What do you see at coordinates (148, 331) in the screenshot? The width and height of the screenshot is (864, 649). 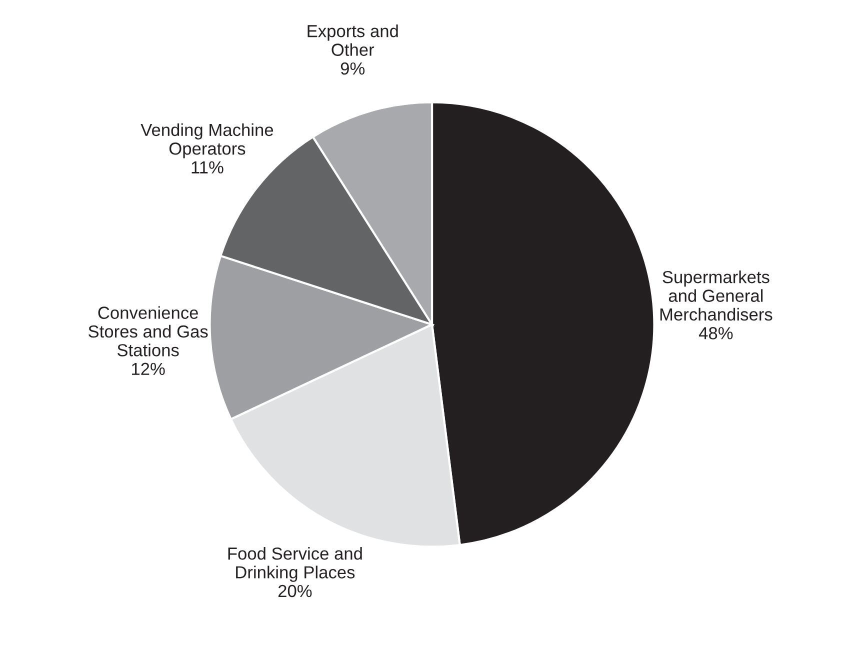 I see `slice-label: Convenience Stores and Gas Stations` at bounding box center [148, 331].